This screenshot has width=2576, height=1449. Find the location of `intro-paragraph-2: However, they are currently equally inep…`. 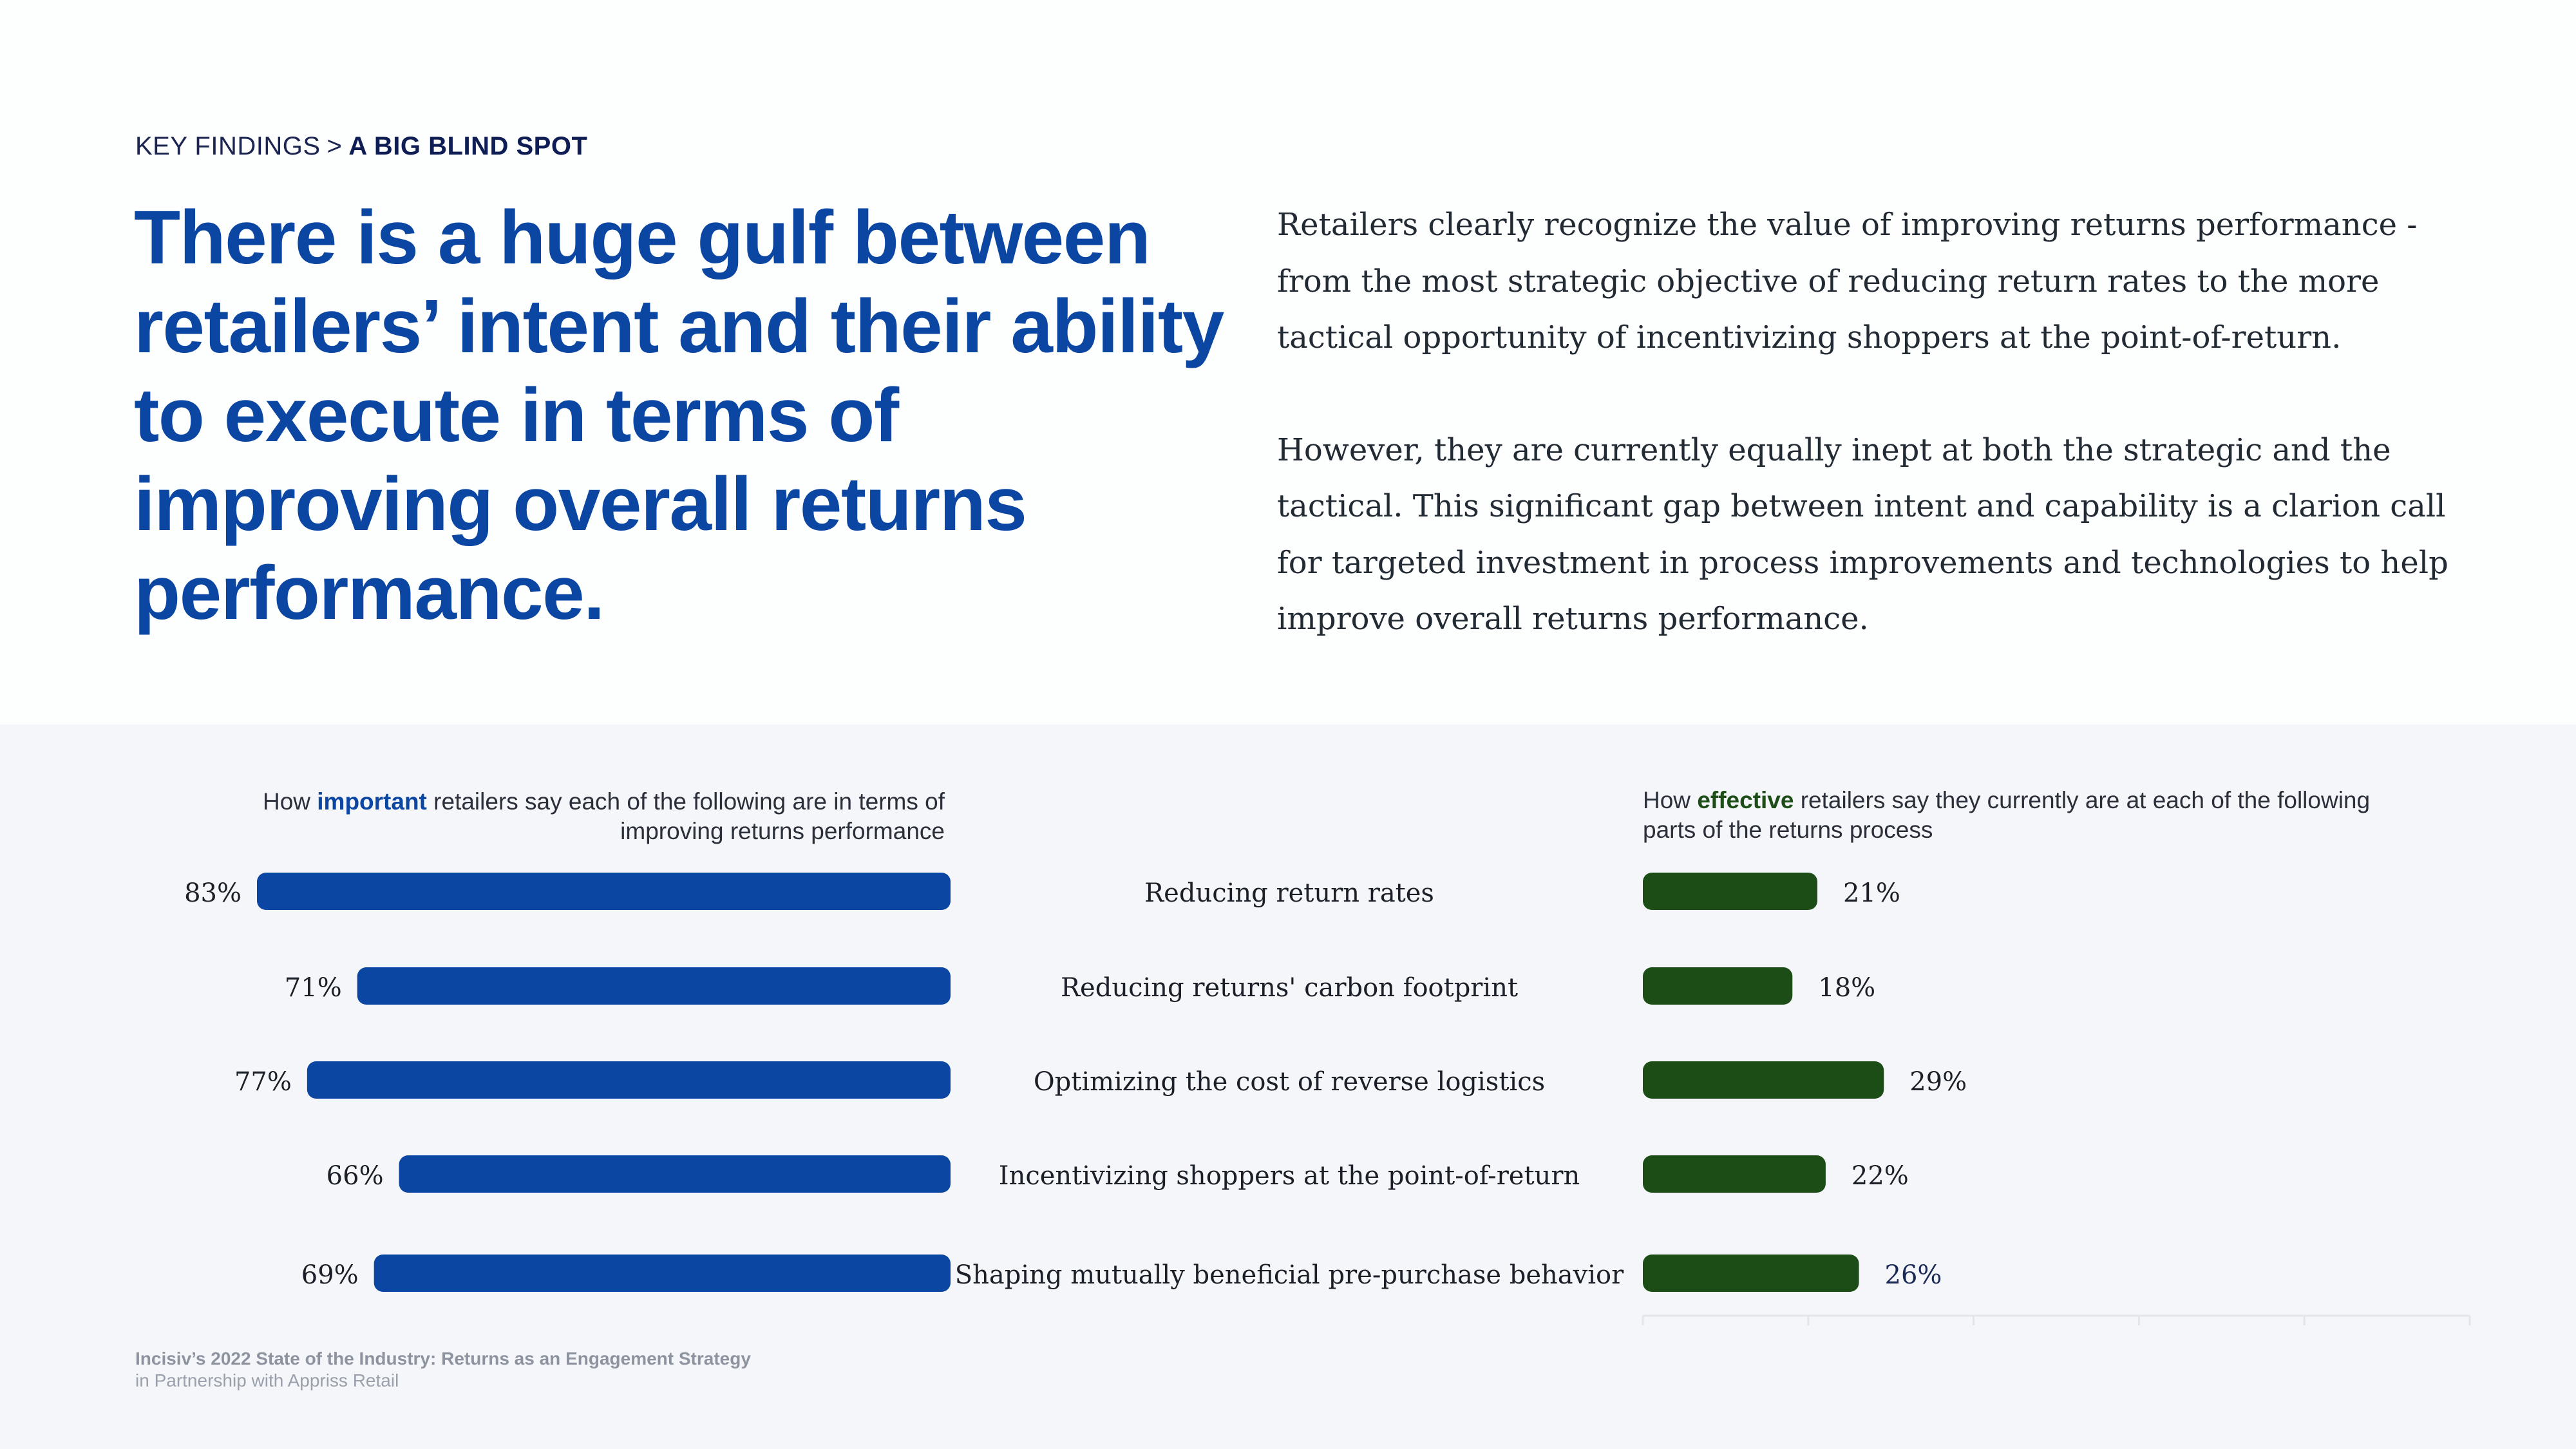

intro-paragraph-2: However, they are currently equally inep… is located at coordinates (1863, 534).